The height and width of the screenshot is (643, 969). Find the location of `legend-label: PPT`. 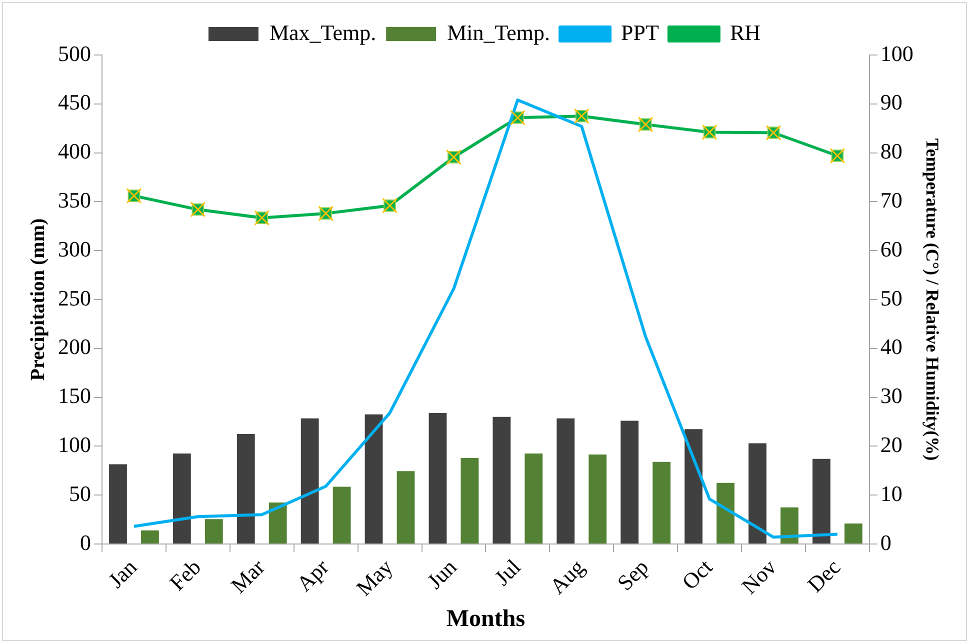

legend-label: PPT is located at coordinates (640, 32).